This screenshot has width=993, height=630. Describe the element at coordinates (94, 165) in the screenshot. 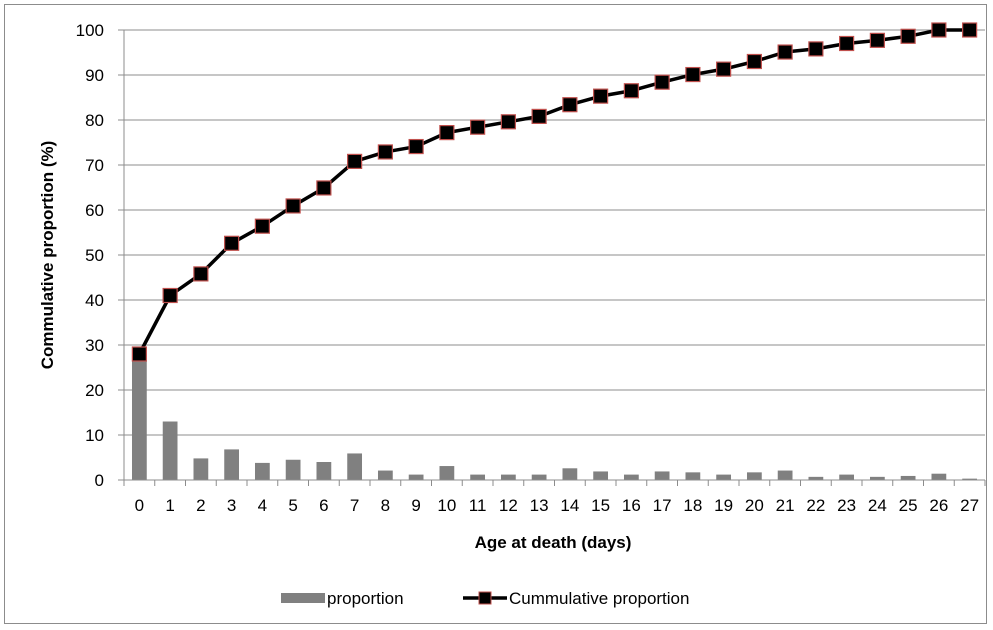

I see `y-tick-label: 70` at that location.